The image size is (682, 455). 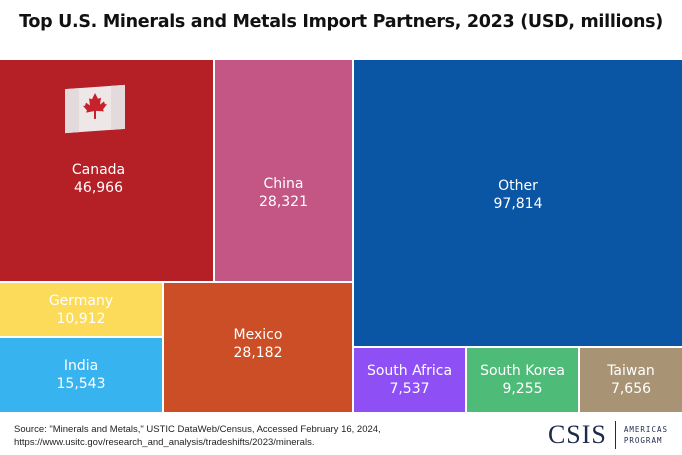 I want to click on program-line-2: PROGRAM, so click(x=643, y=440).